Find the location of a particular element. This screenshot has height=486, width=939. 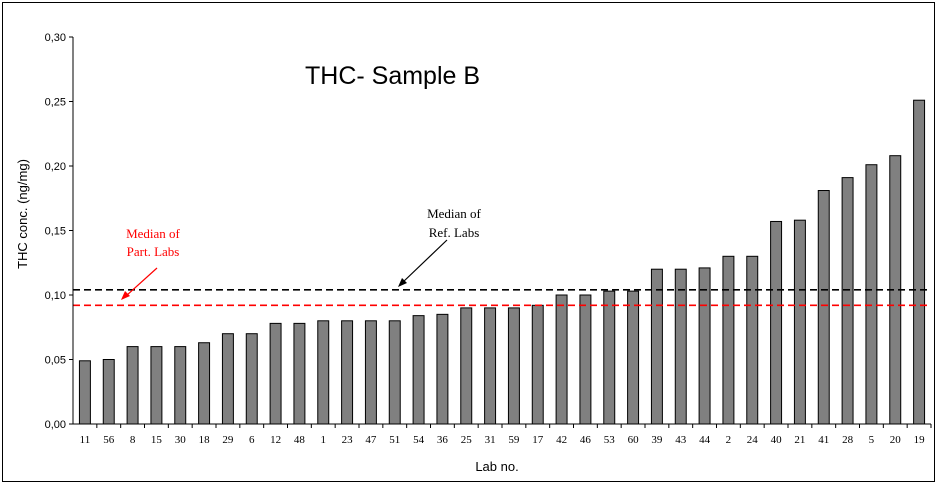

x-tick-label: 25 is located at coordinates (467, 440).